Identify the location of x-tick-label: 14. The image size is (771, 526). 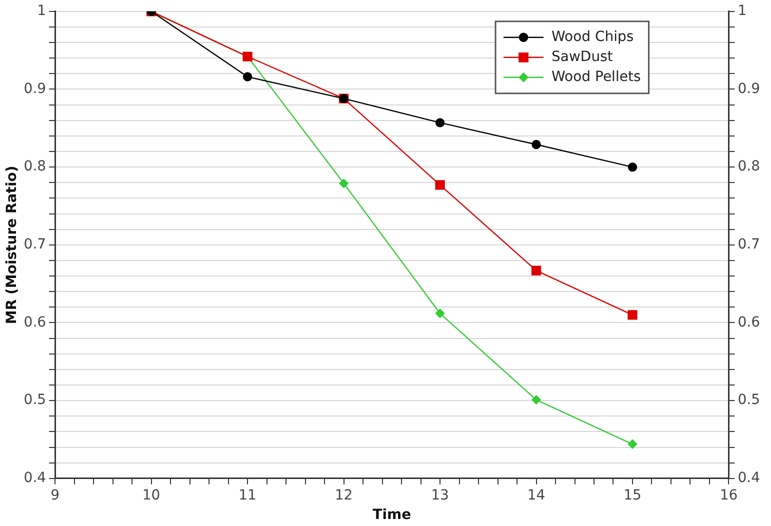
(536, 495).